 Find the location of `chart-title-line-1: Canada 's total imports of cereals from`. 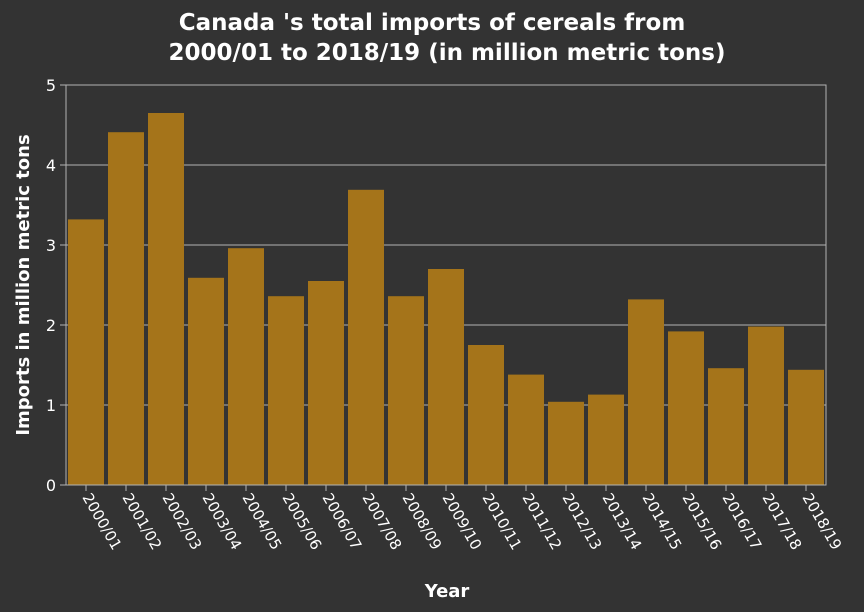

chart-title-line-1: Canada 's total imports of cereals from is located at coordinates (432, 23).